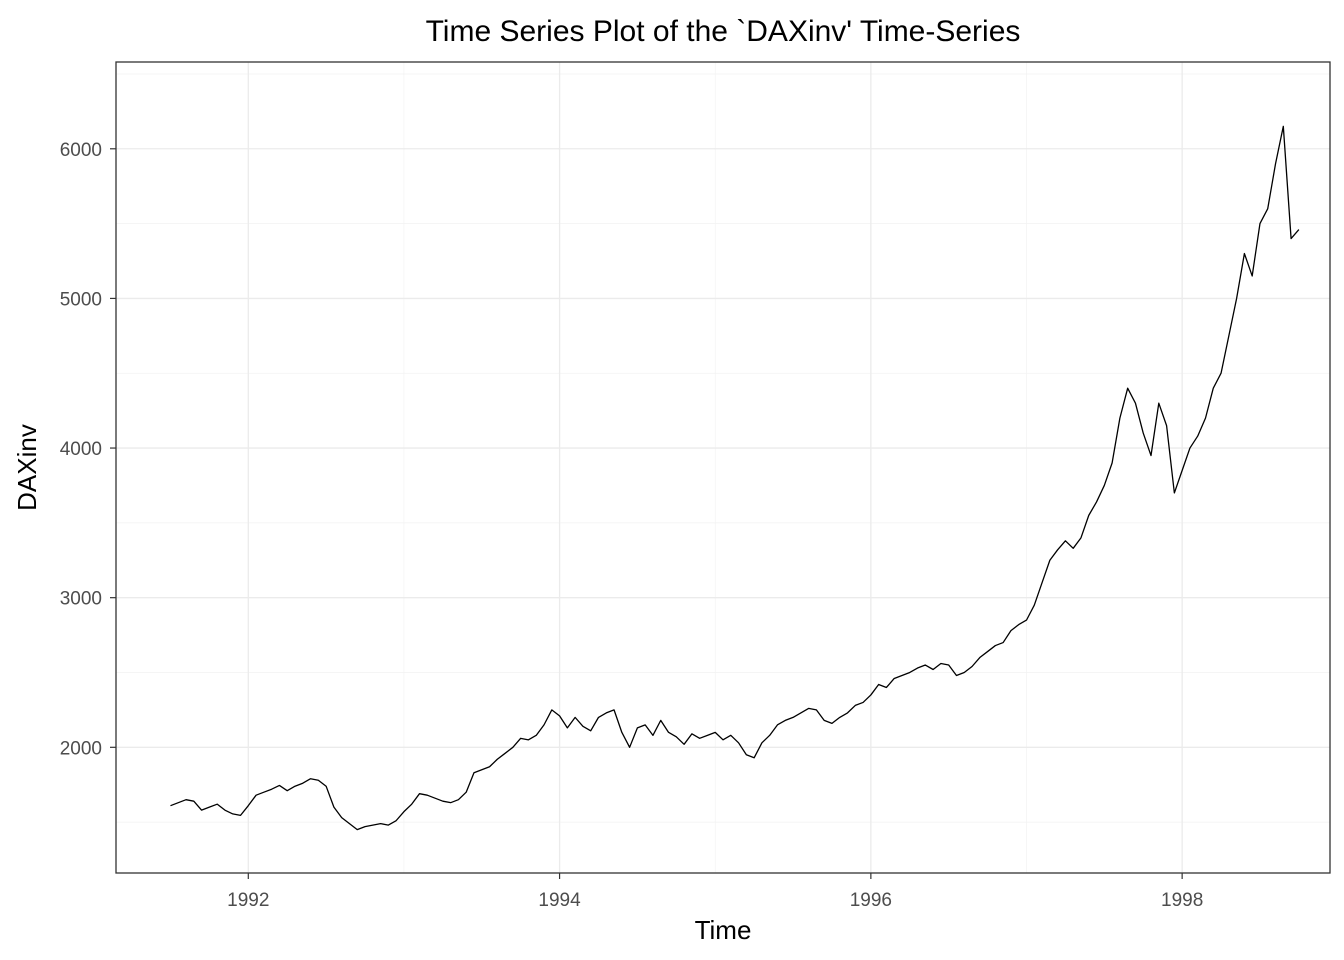 This screenshot has width=1344, height=960. Describe the element at coordinates (723, 930) in the screenshot. I see `x-axis-title: Time` at that location.